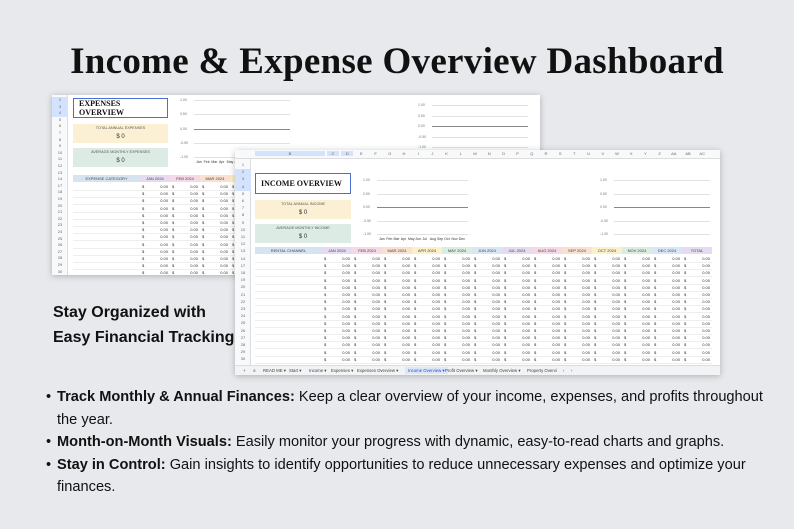  What do you see at coordinates (503, 153) in the screenshot?
I see `column-header: O` at bounding box center [503, 153].